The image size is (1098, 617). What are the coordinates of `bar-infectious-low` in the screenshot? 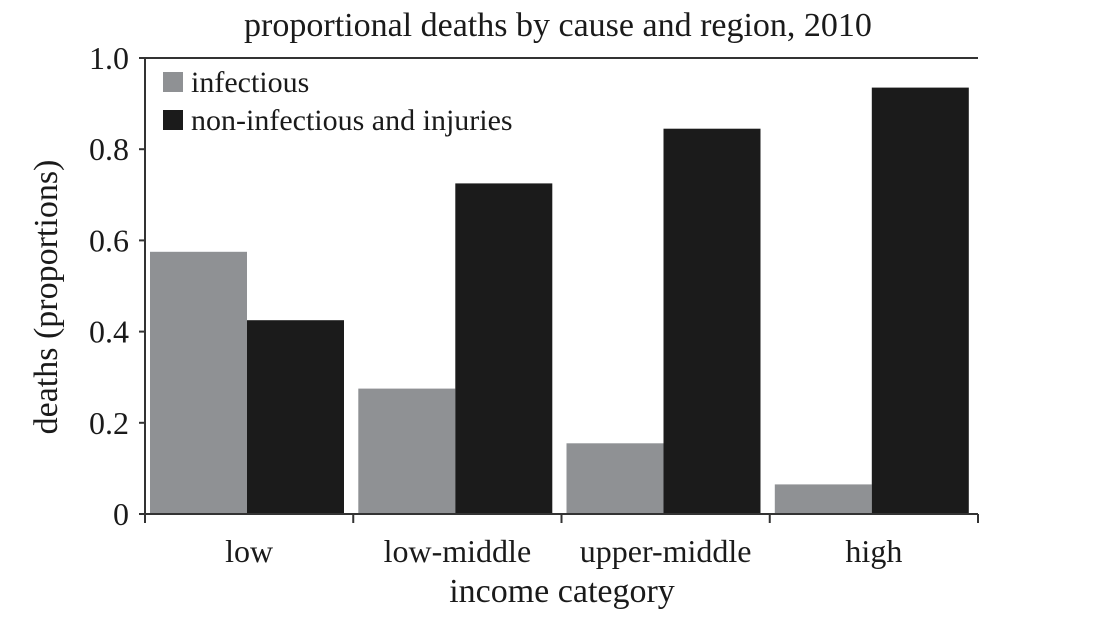 It's located at (198, 383).